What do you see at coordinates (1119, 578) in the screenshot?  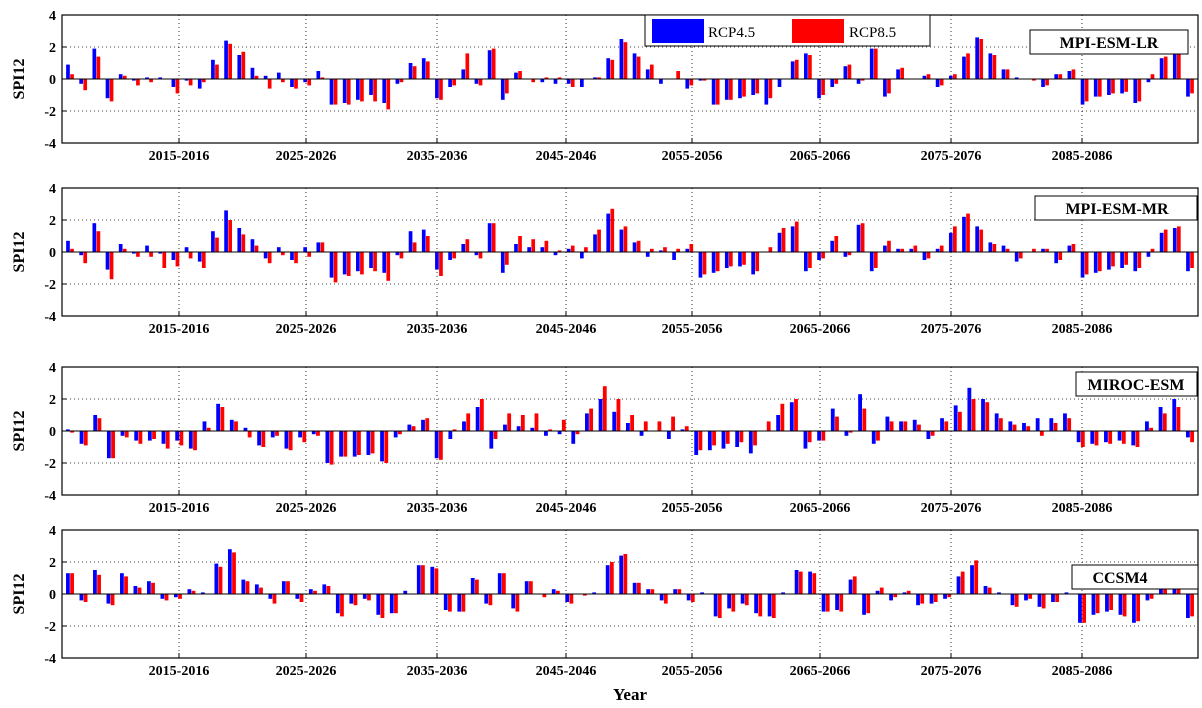 I see `model-label-text: CCSM4` at bounding box center [1119, 578].